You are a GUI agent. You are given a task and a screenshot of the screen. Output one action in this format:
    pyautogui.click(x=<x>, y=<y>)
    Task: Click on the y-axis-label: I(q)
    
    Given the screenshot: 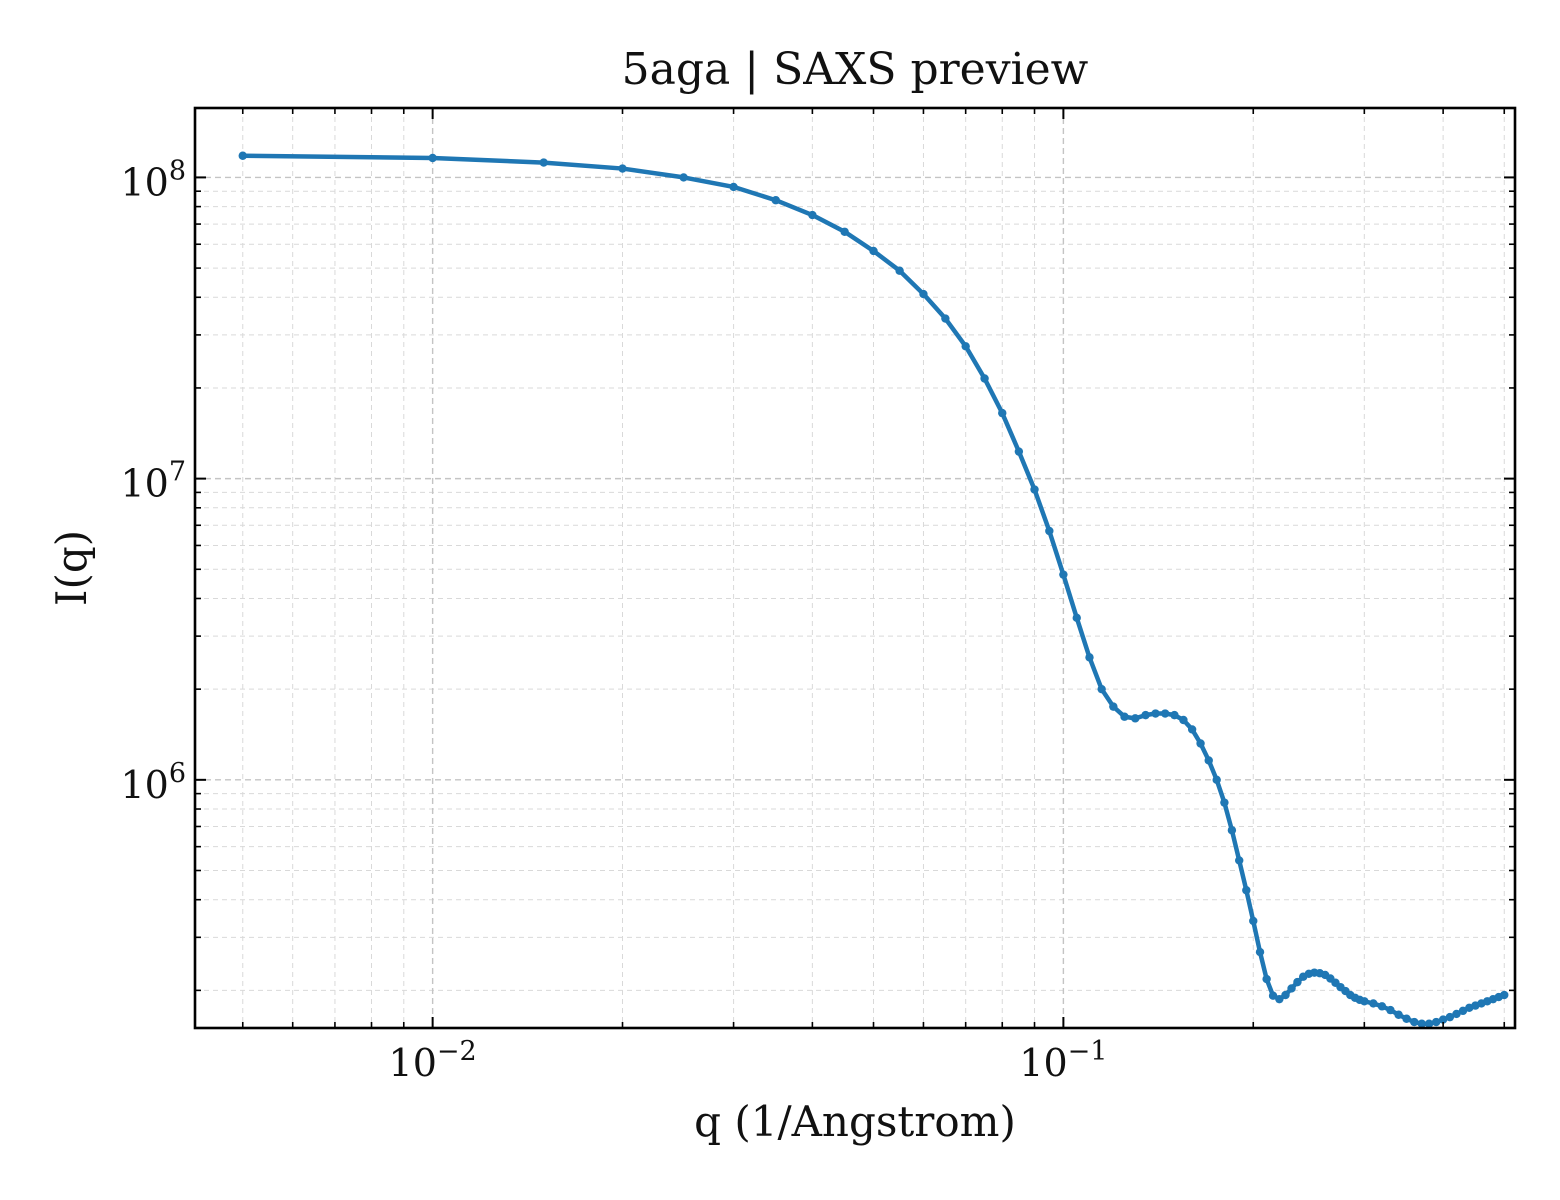 What is the action you would take?
    pyautogui.click(x=71, y=568)
    